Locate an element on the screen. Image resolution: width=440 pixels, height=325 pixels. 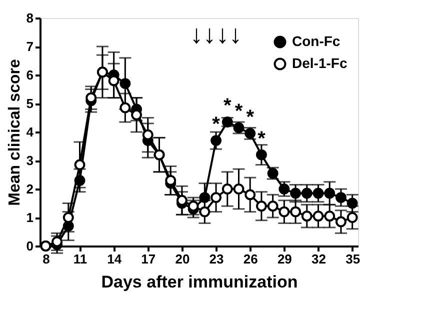
y-tick-label: 5 is located at coordinates (30, 103).